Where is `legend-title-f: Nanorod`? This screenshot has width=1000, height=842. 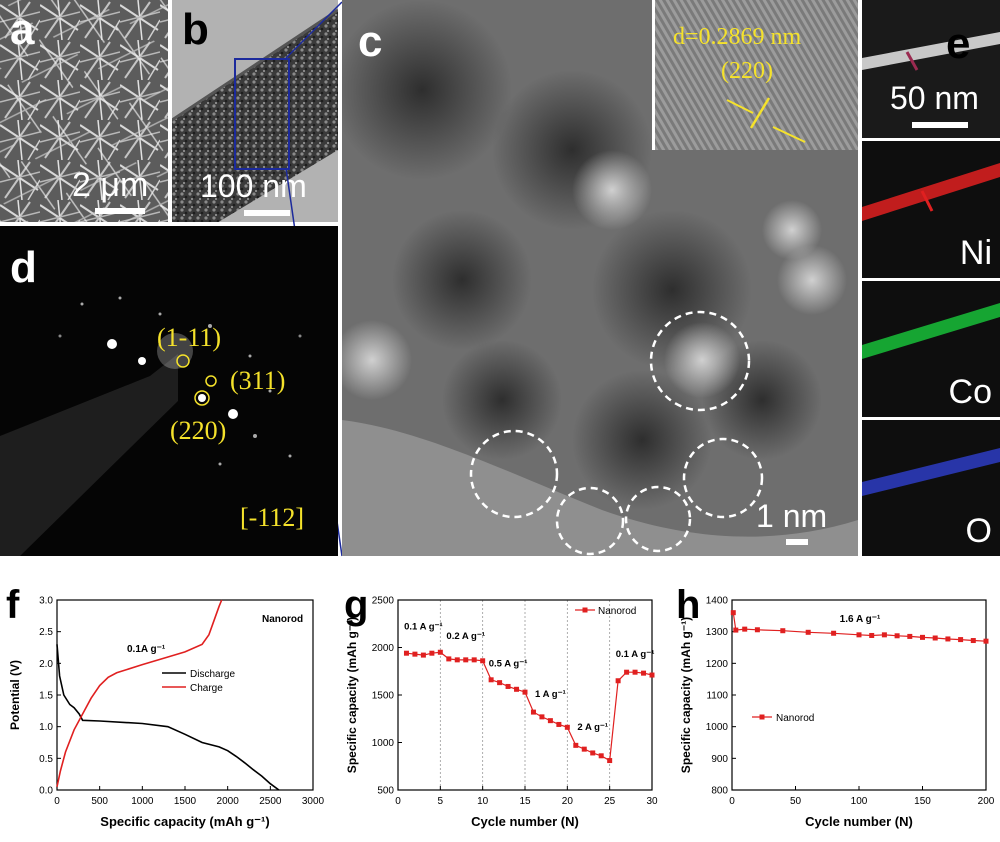 legend-title-f: Nanorod is located at coordinates (282, 619).